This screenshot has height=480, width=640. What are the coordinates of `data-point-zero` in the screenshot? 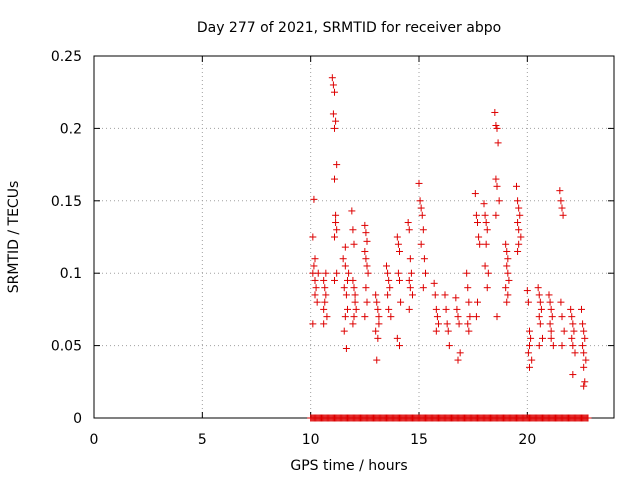 It's located at (588, 418).